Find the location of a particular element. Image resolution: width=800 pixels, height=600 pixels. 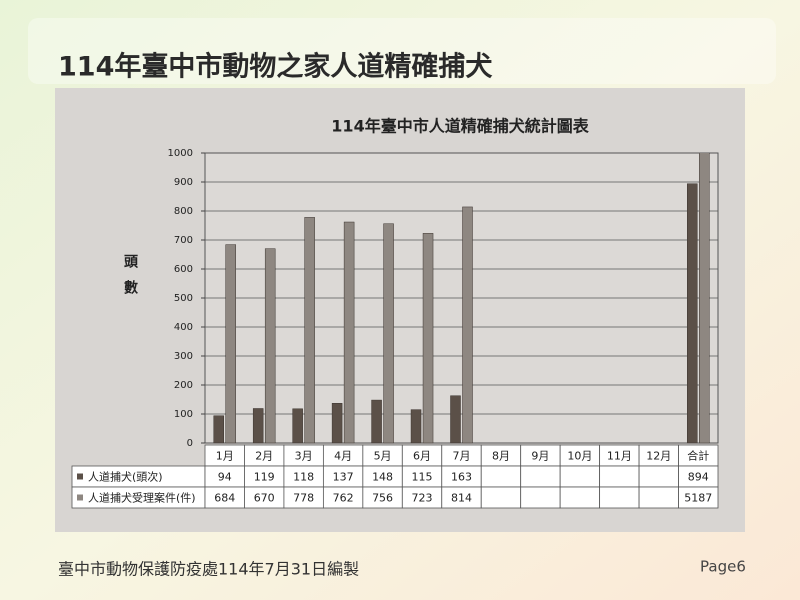

x-tick-label: 3月 is located at coordinates (304, 456).